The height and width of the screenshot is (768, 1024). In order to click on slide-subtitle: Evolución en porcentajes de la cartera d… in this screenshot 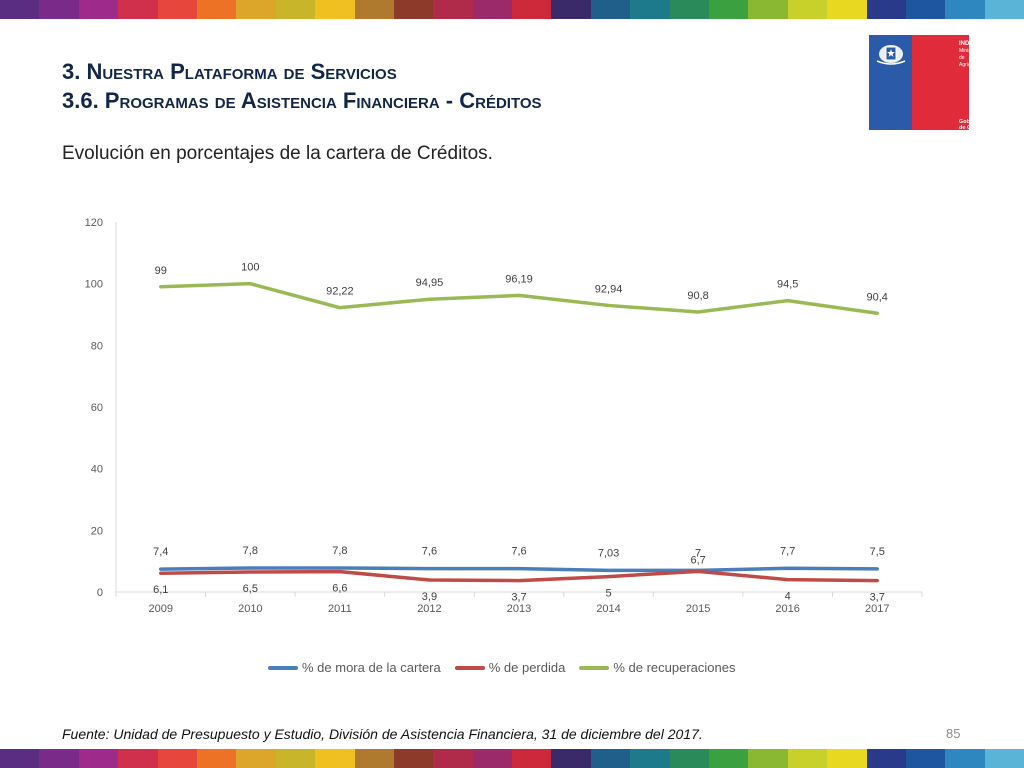, I will do `click(277, 153)`.